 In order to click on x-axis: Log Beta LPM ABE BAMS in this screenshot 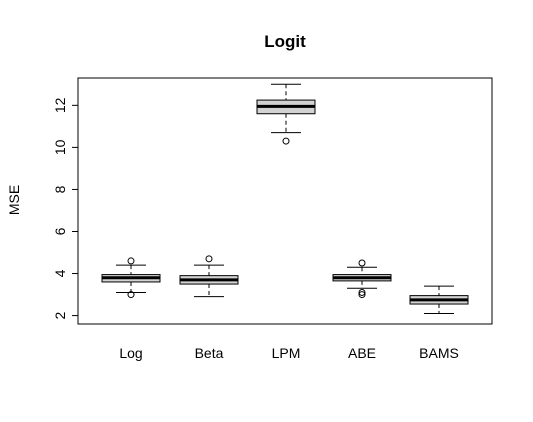, I will do `click(289, 353)`.